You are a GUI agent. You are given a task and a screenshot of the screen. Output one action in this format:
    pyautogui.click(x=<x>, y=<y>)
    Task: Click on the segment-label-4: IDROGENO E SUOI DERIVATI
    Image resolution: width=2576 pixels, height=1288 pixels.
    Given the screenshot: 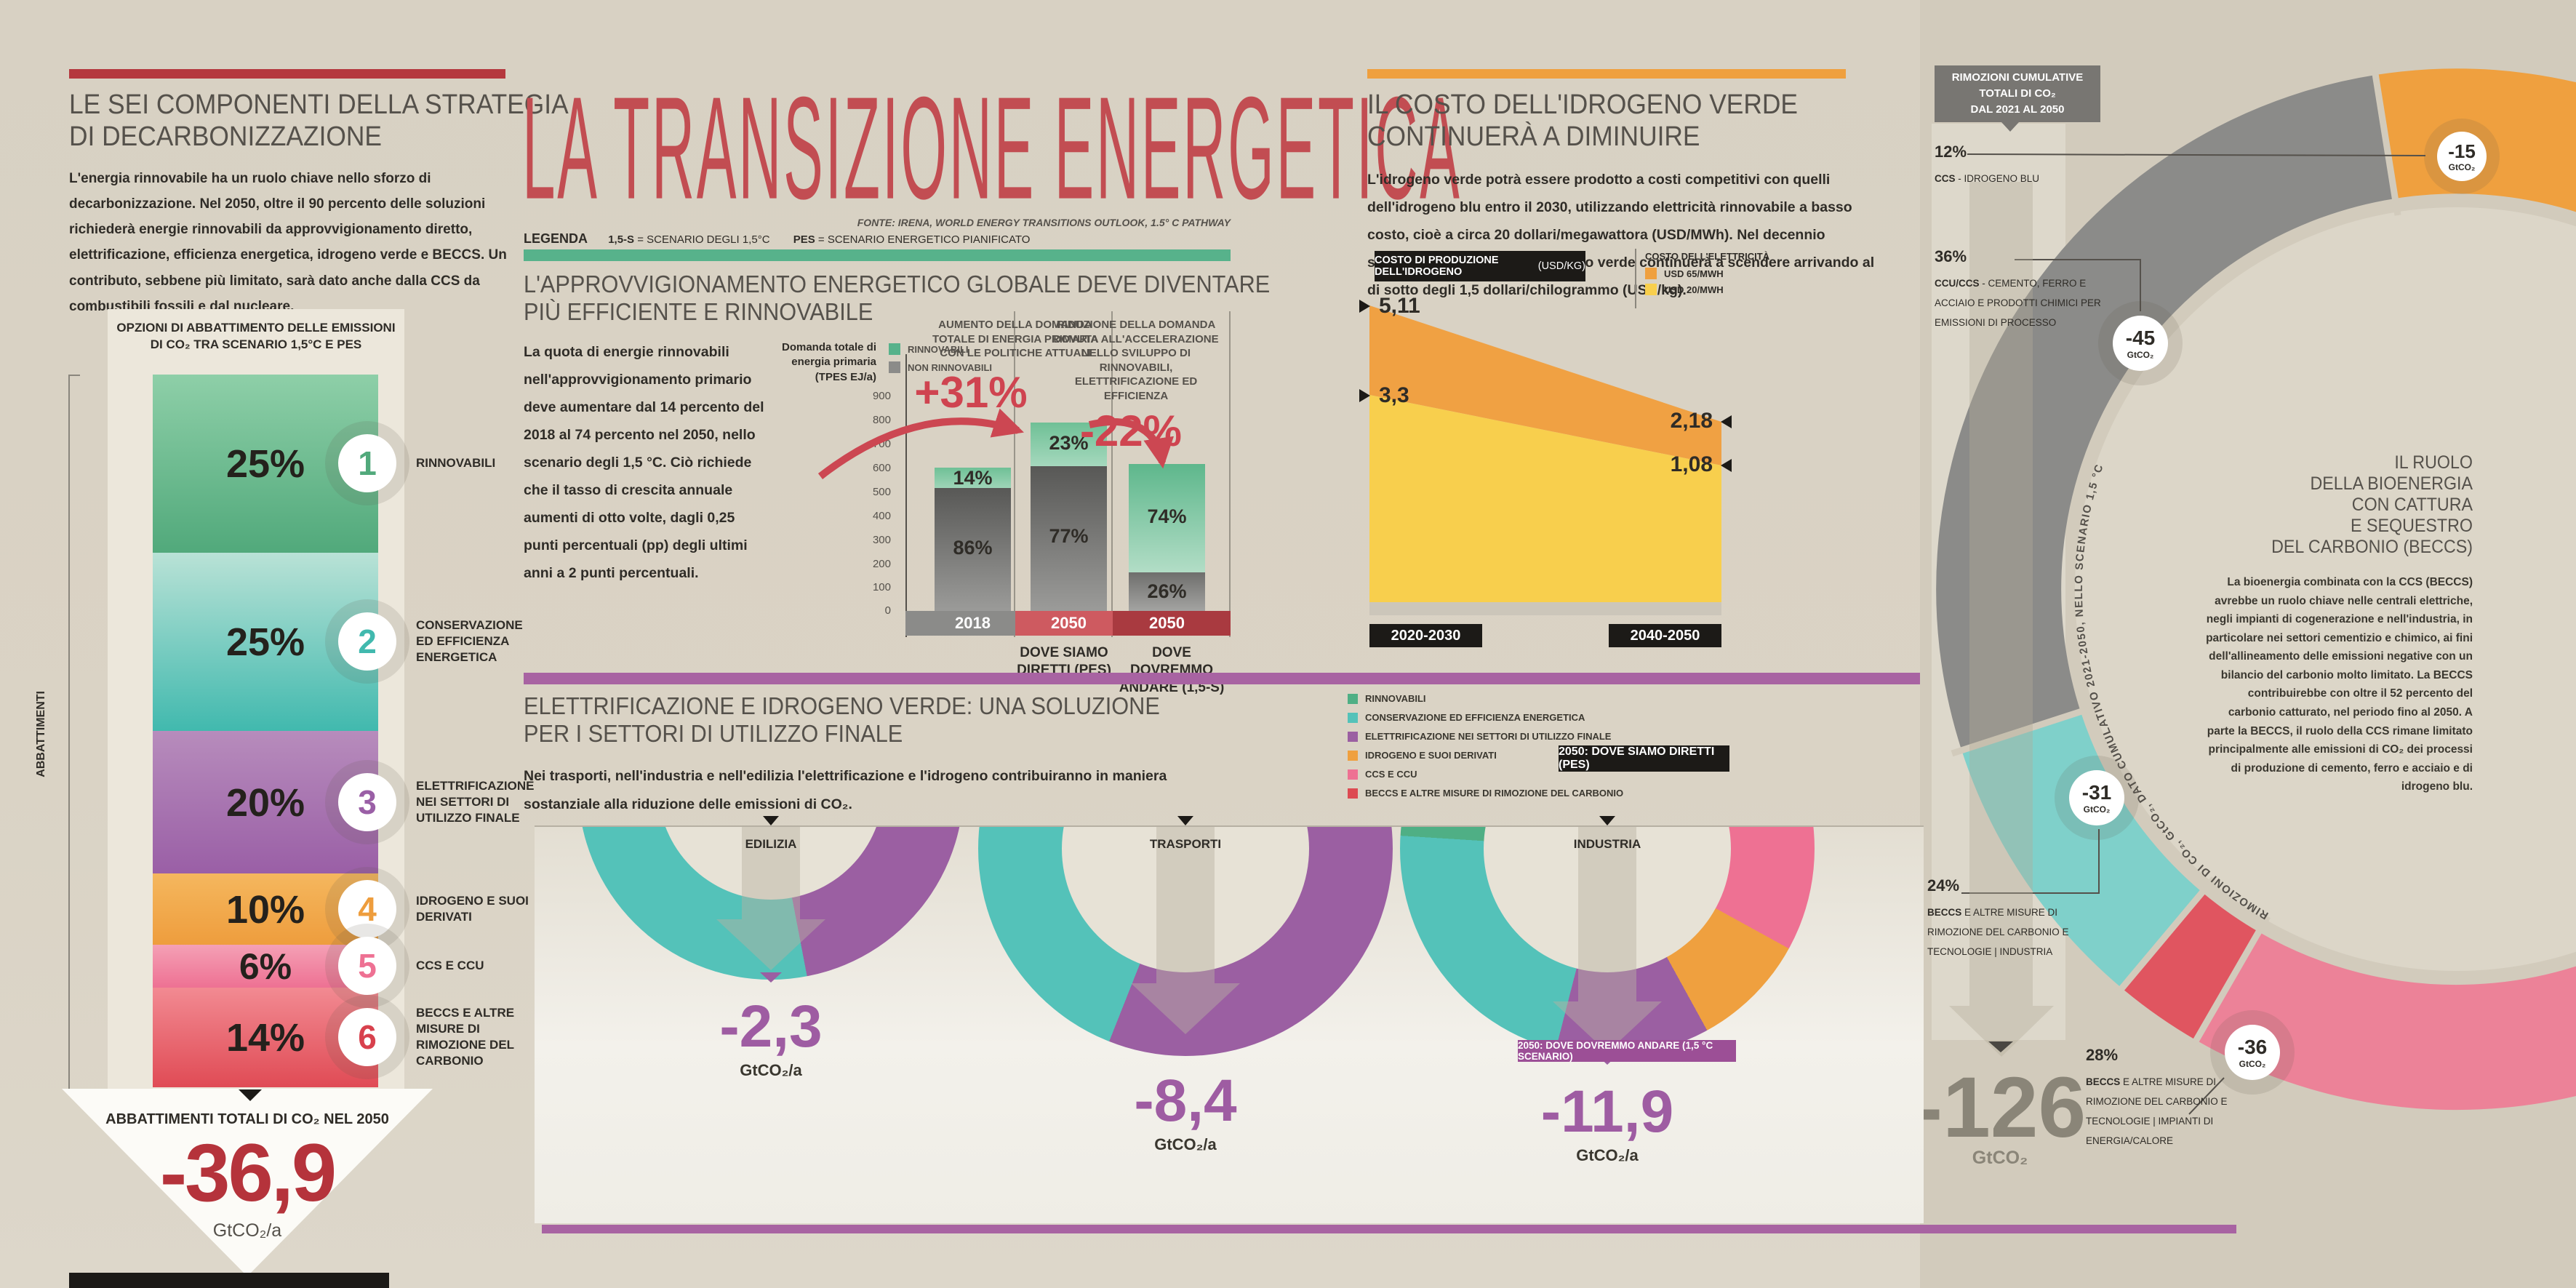 What is the action you would take?
    pyautogui.click(x=472, y=908)
    